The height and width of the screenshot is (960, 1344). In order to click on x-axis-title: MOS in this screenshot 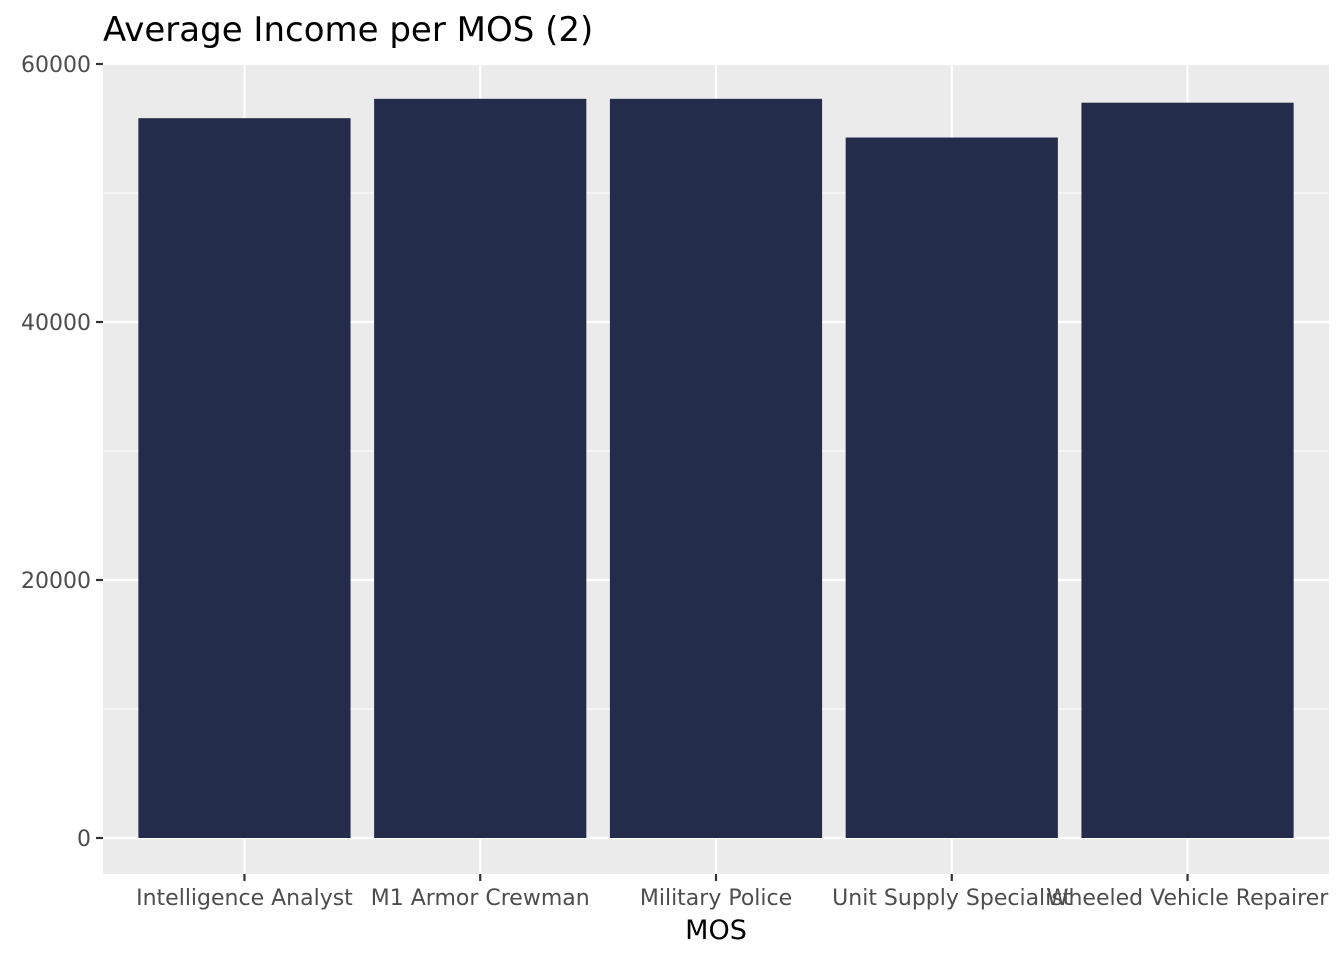, I will do `click(716, 930)`.